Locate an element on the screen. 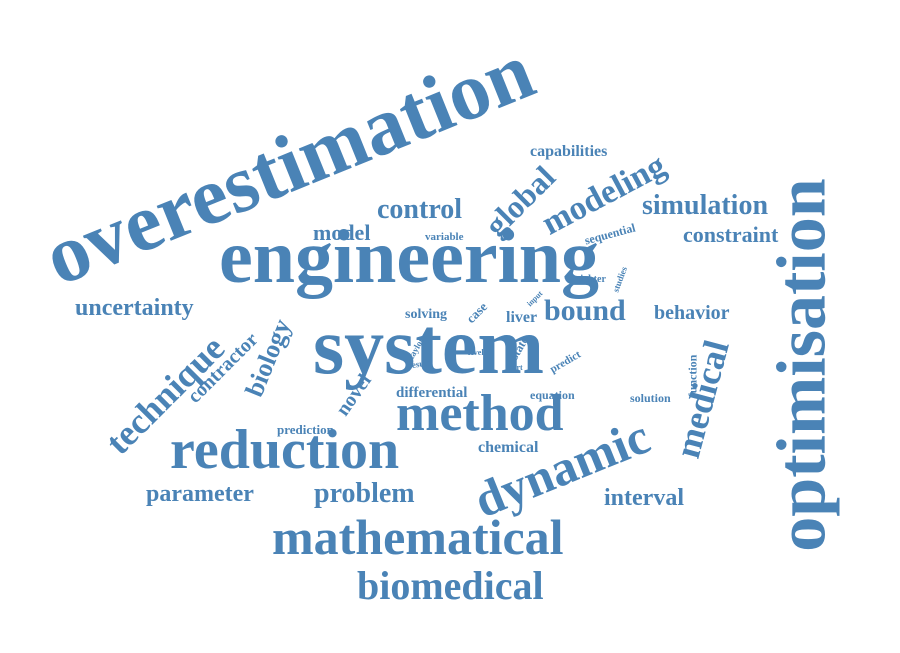  word-method: method is located at coordinates (480, 413).